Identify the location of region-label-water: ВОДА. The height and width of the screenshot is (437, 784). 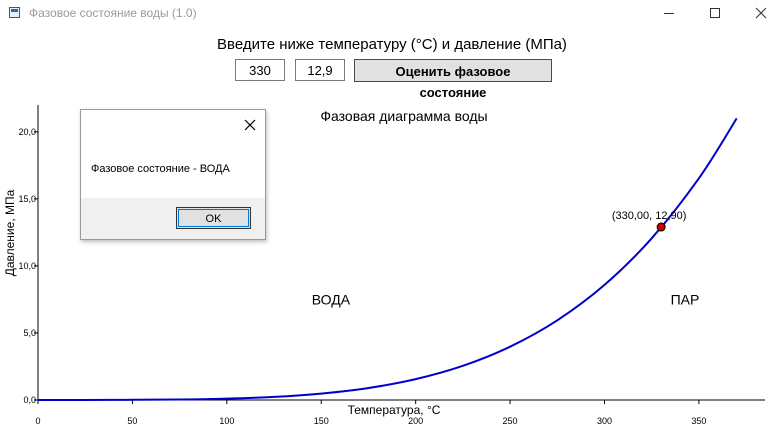
(331, 299).